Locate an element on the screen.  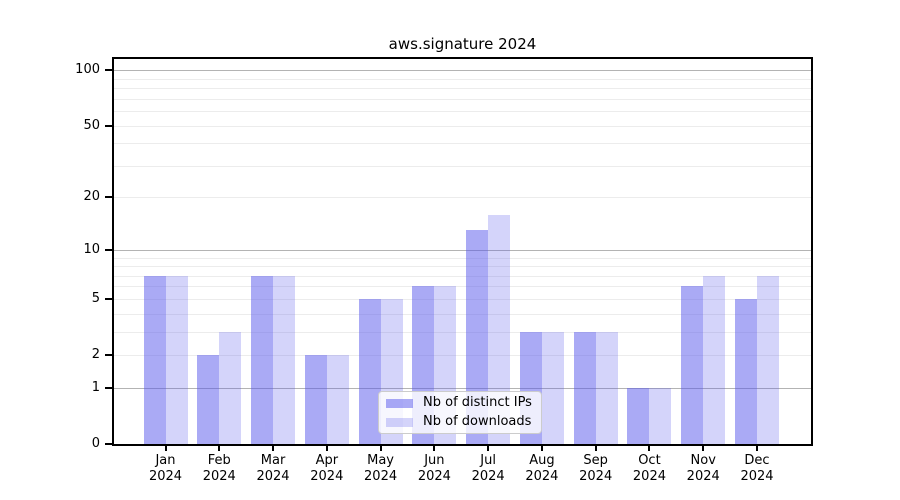
y-tick-label: 1 is located at coordinates (95, 387).